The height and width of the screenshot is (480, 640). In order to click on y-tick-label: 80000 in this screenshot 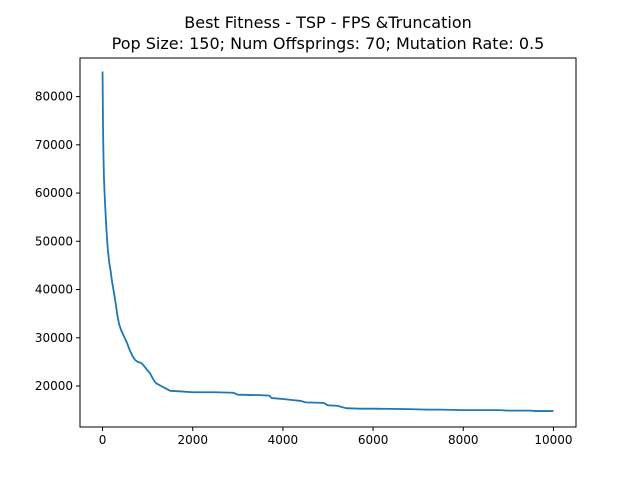, I will do `click(54, 97)`.